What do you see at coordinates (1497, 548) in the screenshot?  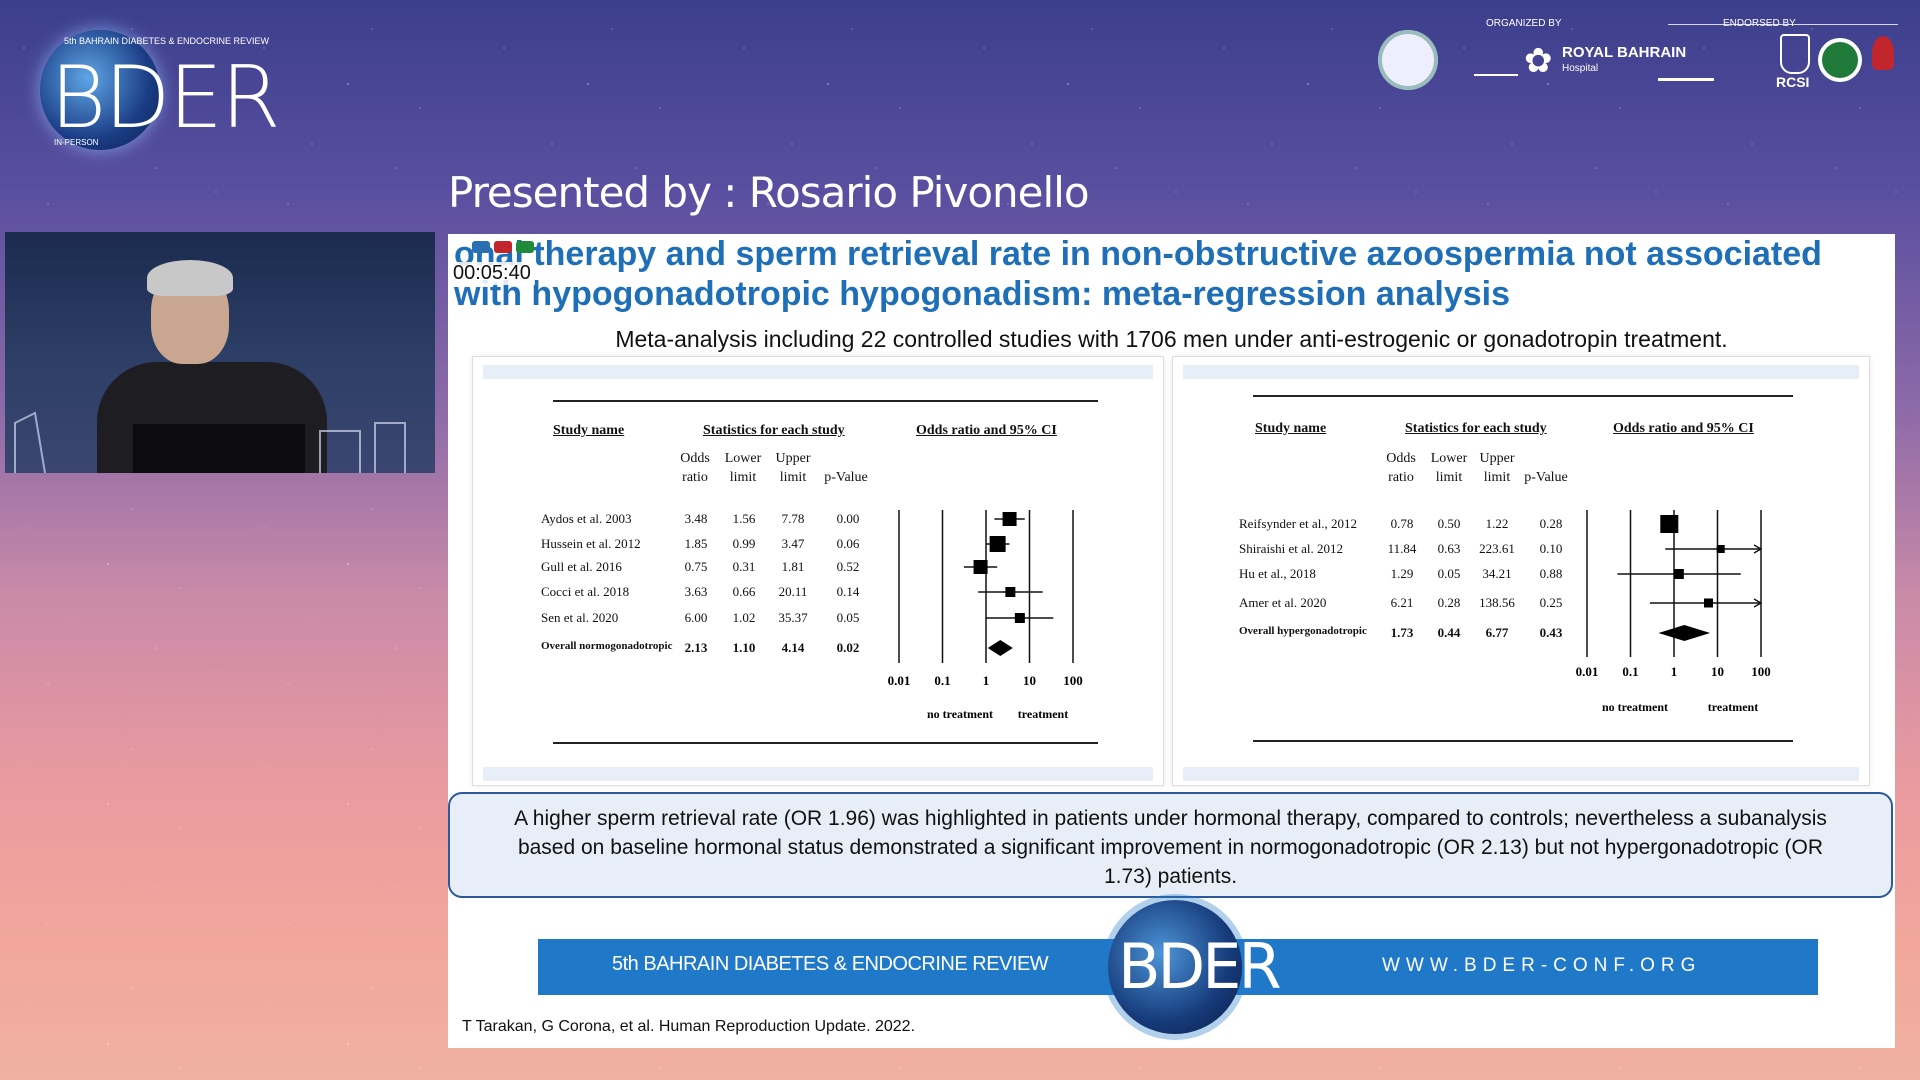 I see `upper-cell: 223.61` at bounding box center [1497, 548].